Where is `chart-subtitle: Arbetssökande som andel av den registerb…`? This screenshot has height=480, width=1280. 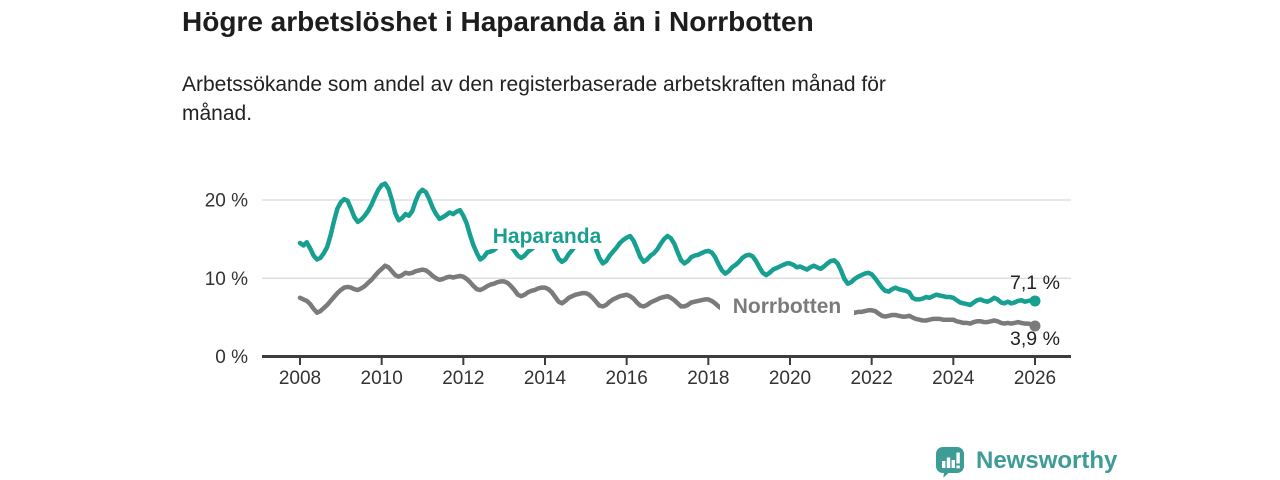
chart-subtitle: Arbetssökande som andel av den registerb… is located at coordinates (534, 99).